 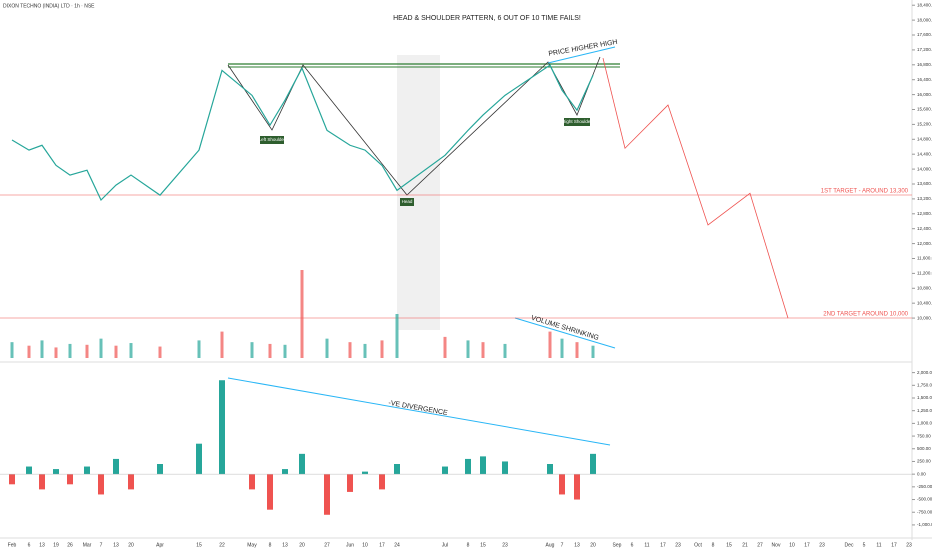 What do you see at coordinates (924, 34) in the screenshot?
I see `y-tick-label: 17,600.00` at bounding box center [924, 34].